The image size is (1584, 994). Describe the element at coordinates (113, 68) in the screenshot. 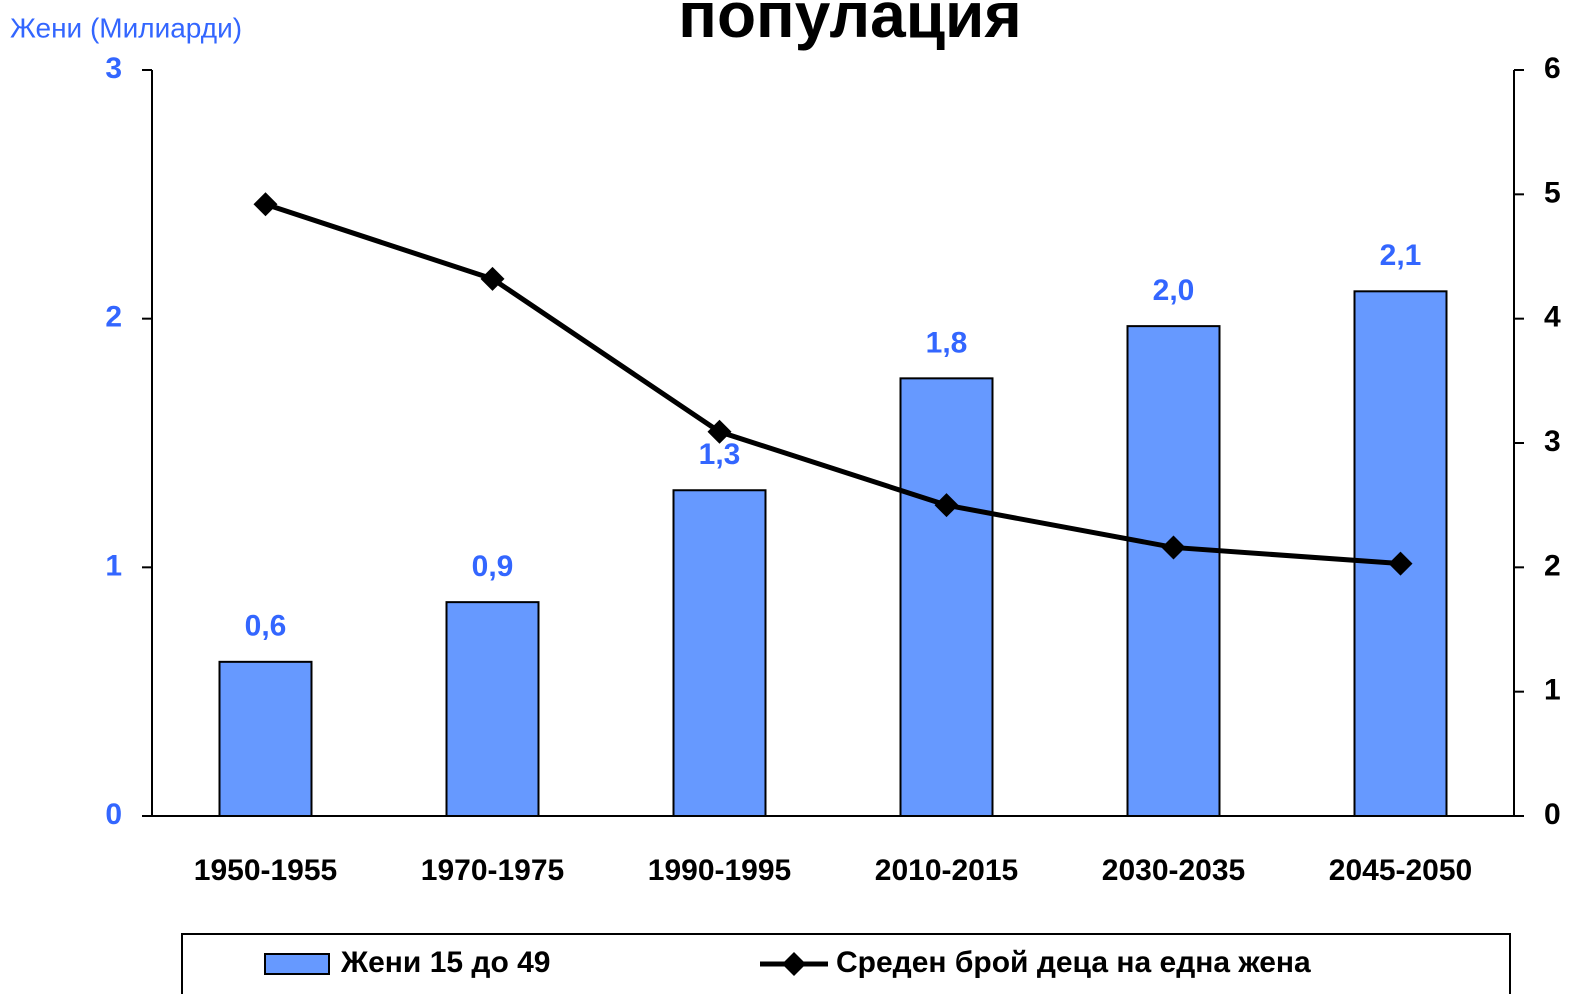

I see `y-tick-label: 3` at that location.